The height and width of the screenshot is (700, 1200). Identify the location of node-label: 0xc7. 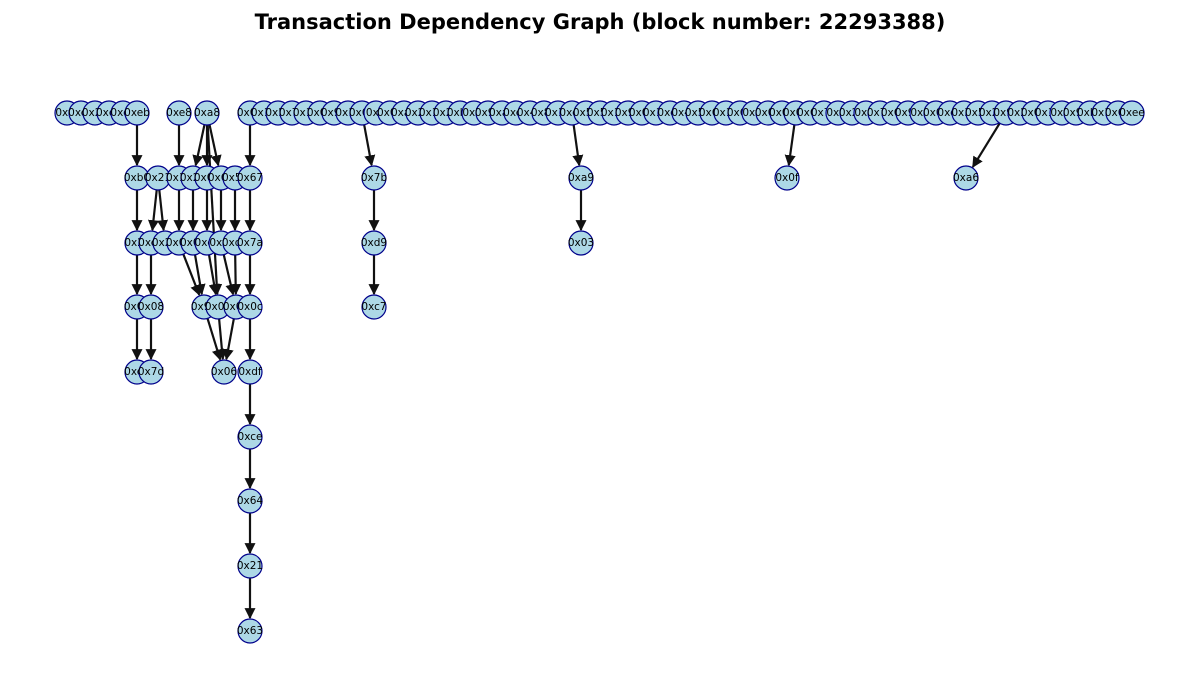
(373, 307).